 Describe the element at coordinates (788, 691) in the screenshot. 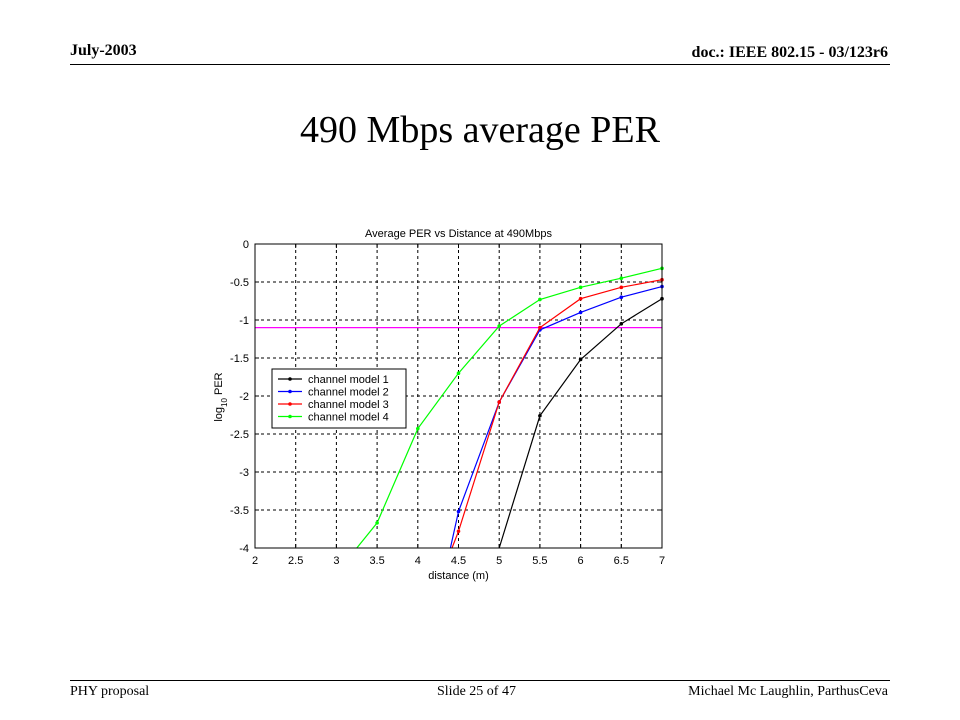

I see `footer-author: Michael Mc Laughlin, ParthusCeva` at that location.